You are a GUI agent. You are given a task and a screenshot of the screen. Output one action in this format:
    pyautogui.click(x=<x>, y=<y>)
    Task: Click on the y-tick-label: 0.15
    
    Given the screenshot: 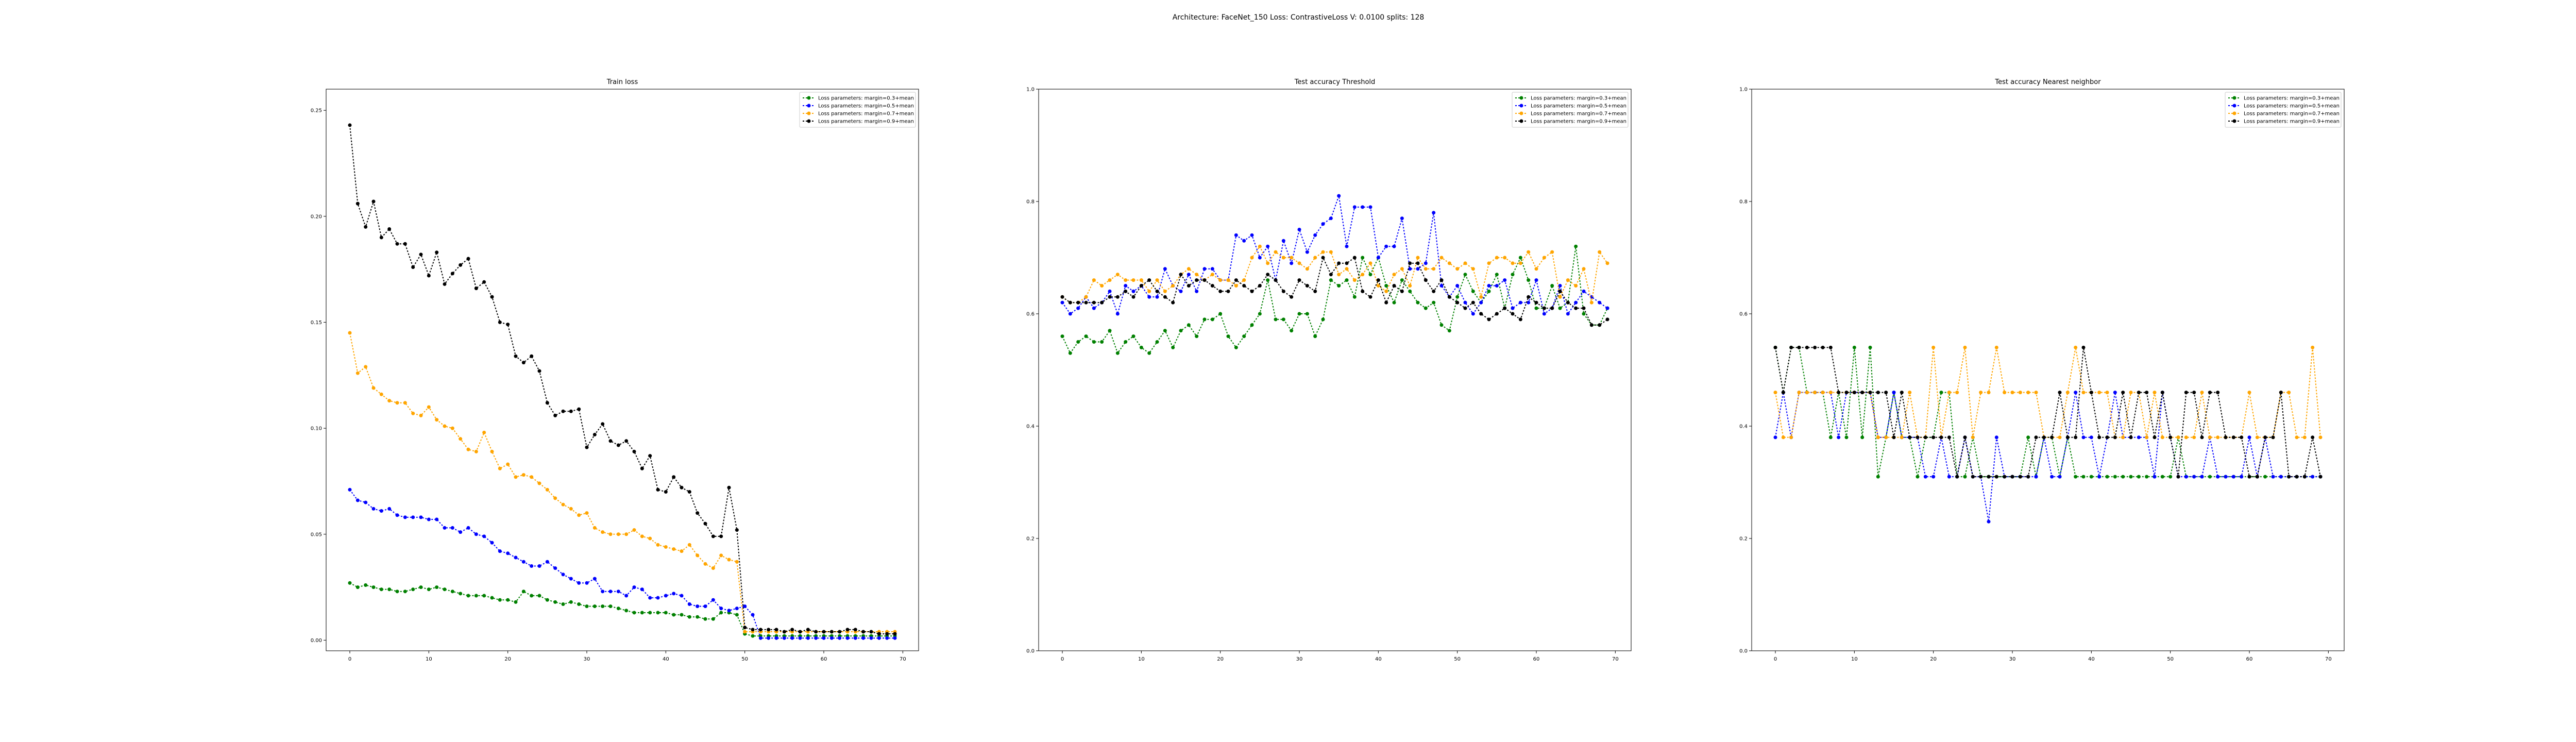 What is the action you would take?
    pyautogui.click(x=316, y=323)
    